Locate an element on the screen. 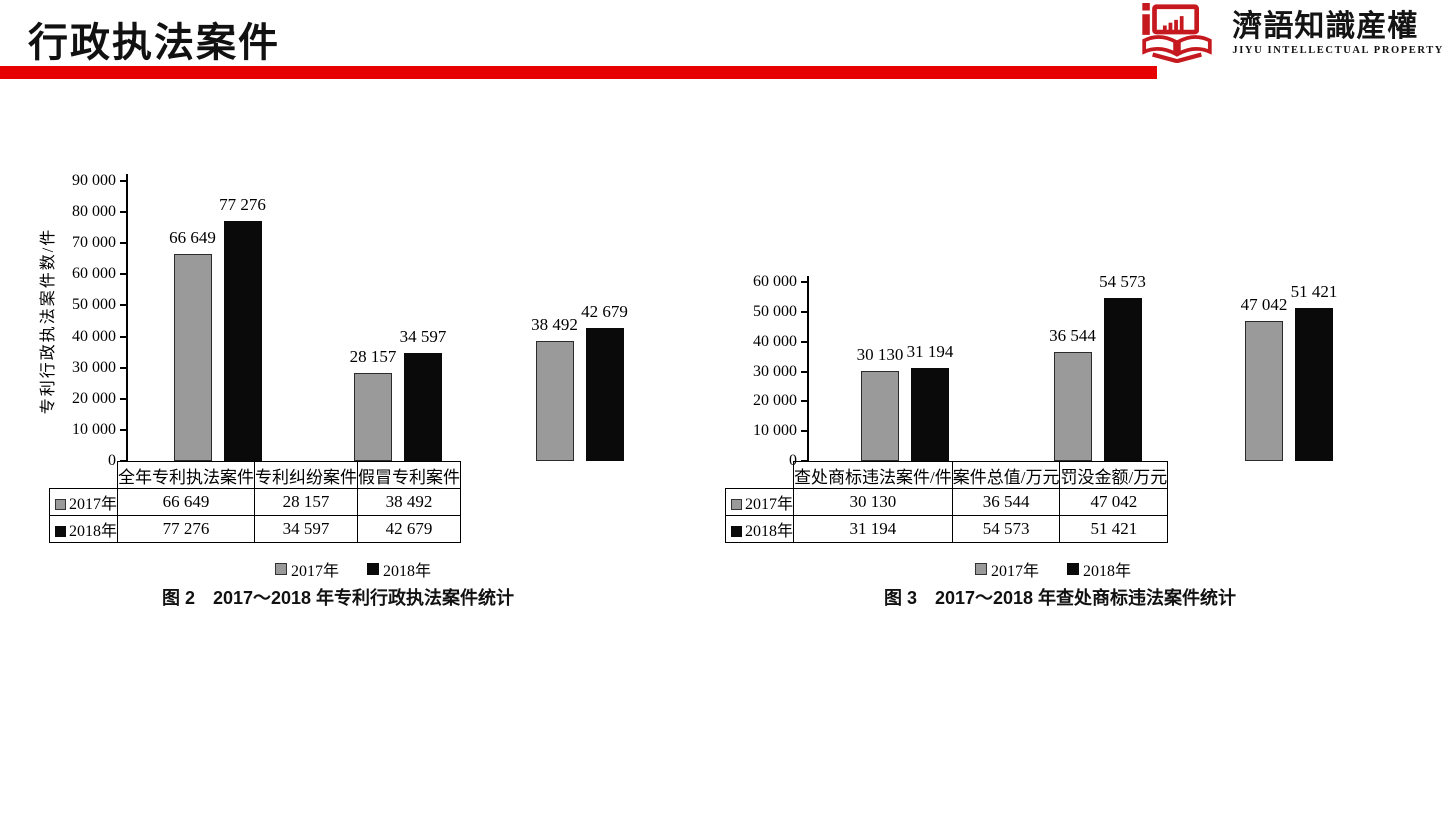 The width and height of the screenshot is (1450, 816). category-header-cell: 案件总值/万元 is located at coordinates (1006, 475).